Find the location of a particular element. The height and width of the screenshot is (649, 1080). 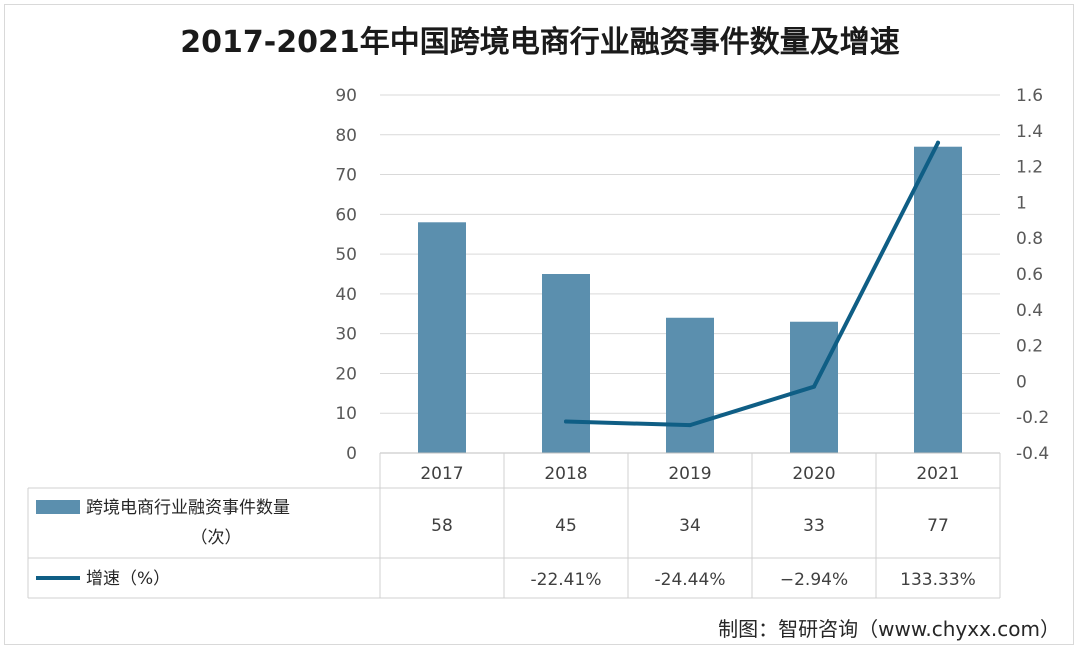

right-tick-label: 0 is located at coordinates (1021, 382).